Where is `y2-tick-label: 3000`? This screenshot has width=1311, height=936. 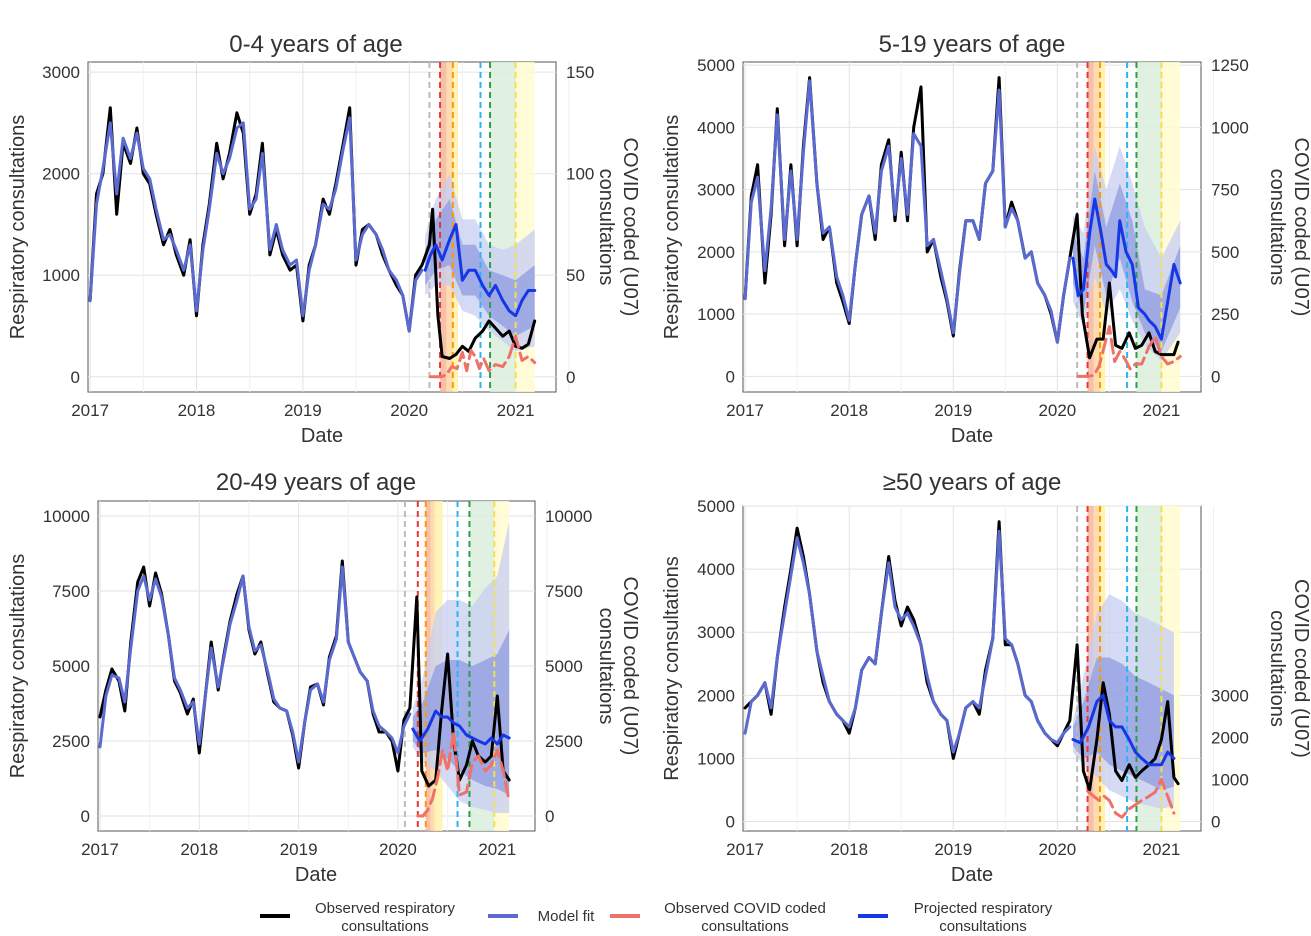
y2-tick-label: 3000 is located at coordinates (1230, 695).